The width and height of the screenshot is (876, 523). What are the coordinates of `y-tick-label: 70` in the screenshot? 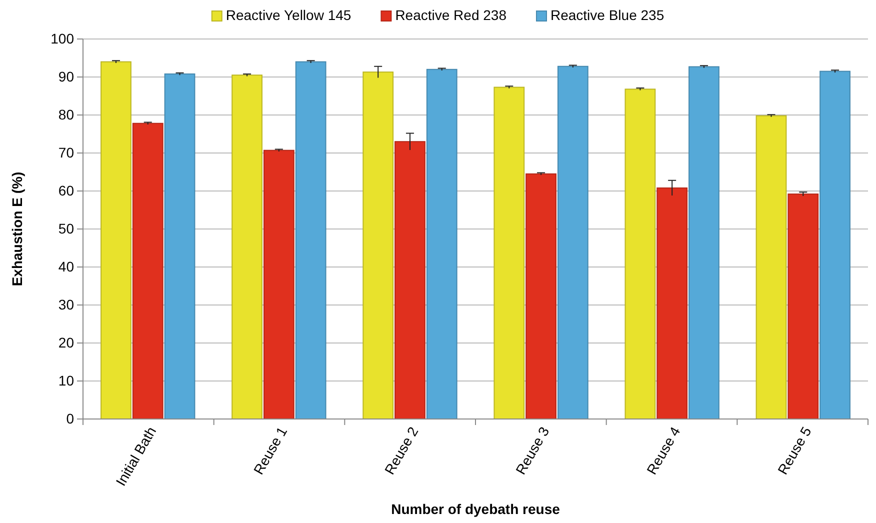 It's located at (66, 152).